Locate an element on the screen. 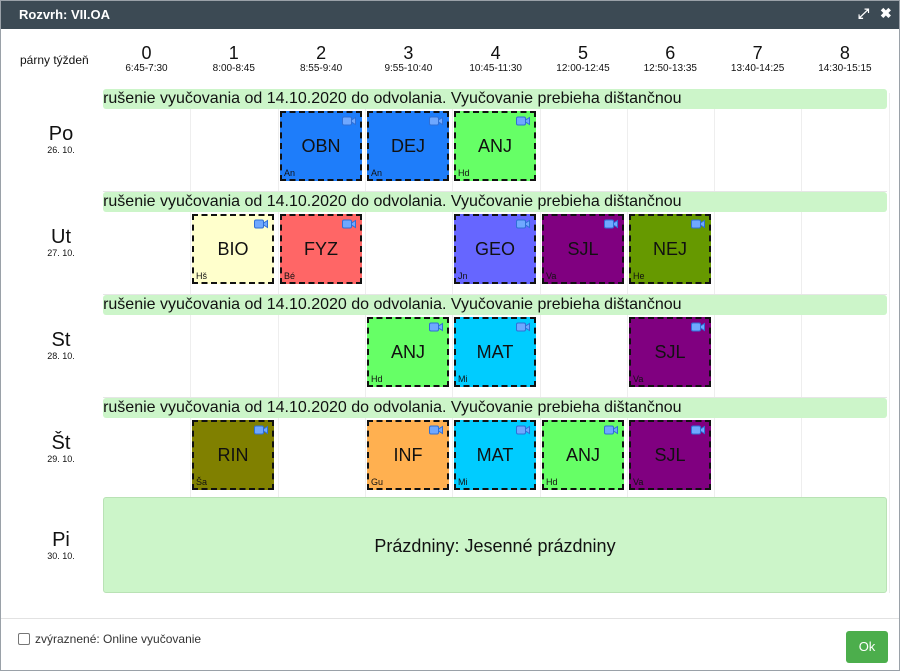 This screenshot has width=900, height=671. lesson-card: DEJ An is located at coordinates (408, 146).